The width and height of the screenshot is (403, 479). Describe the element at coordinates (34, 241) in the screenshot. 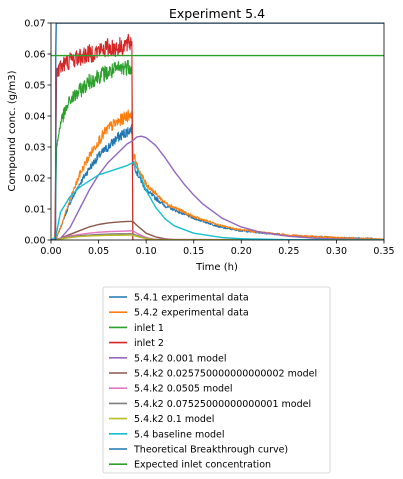

I see `y-tick-label: 0.00` at that location.